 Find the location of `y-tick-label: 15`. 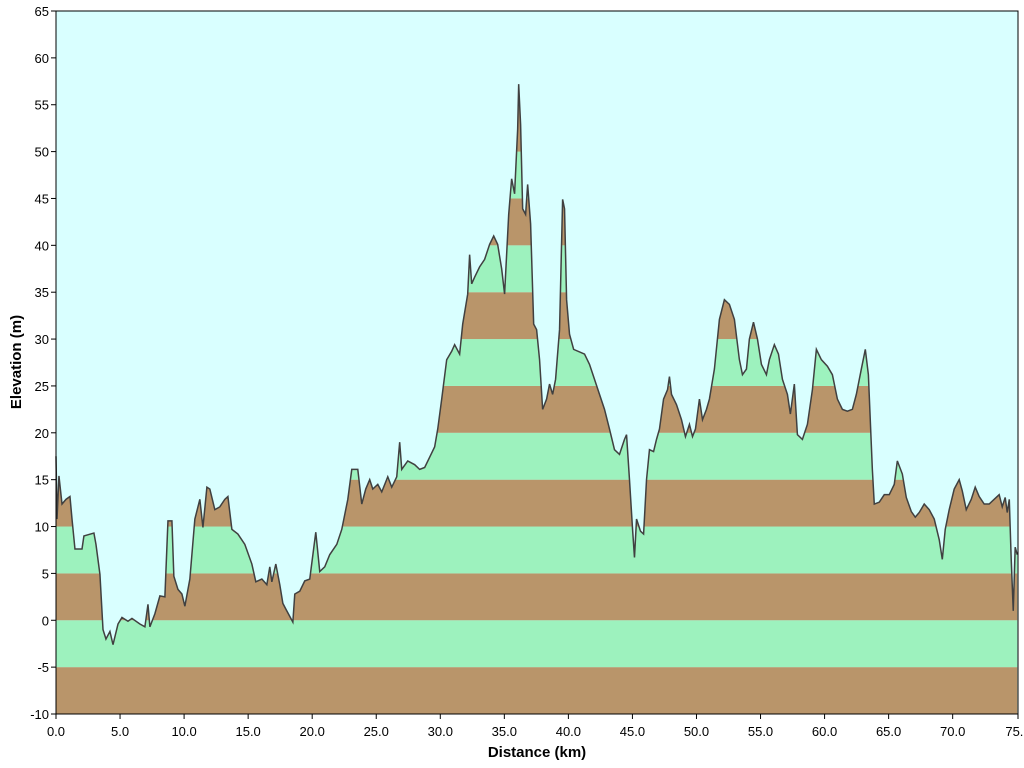

y-tick-label: 15 is located at coordinates (42, 480).